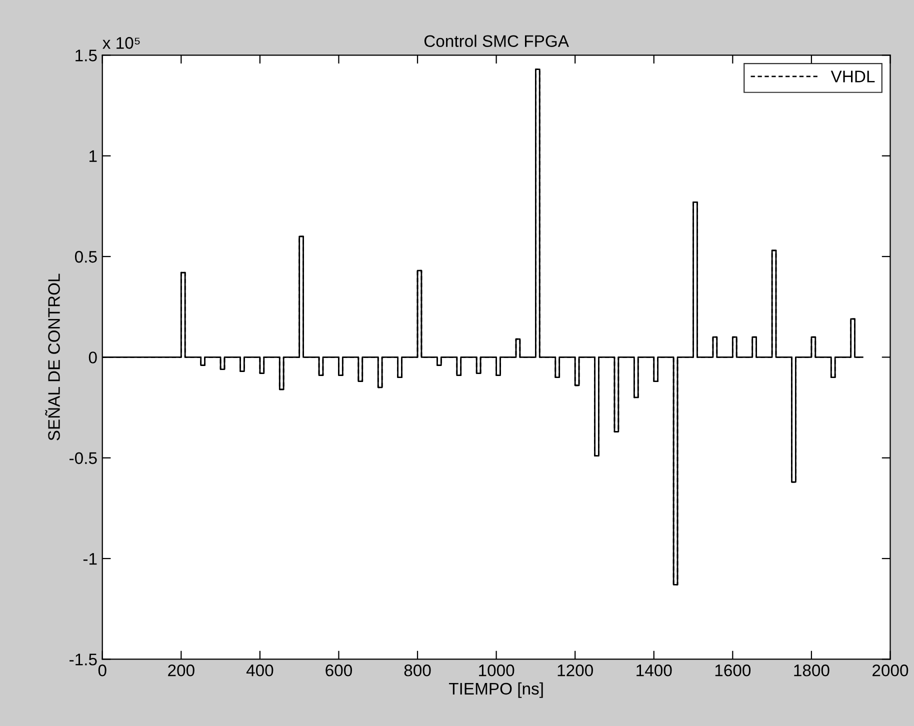 The image size is (914, 726). Describe the element at coordinates (260, 670) in the screenshot. I see `x-tick-label: 400` at that location.